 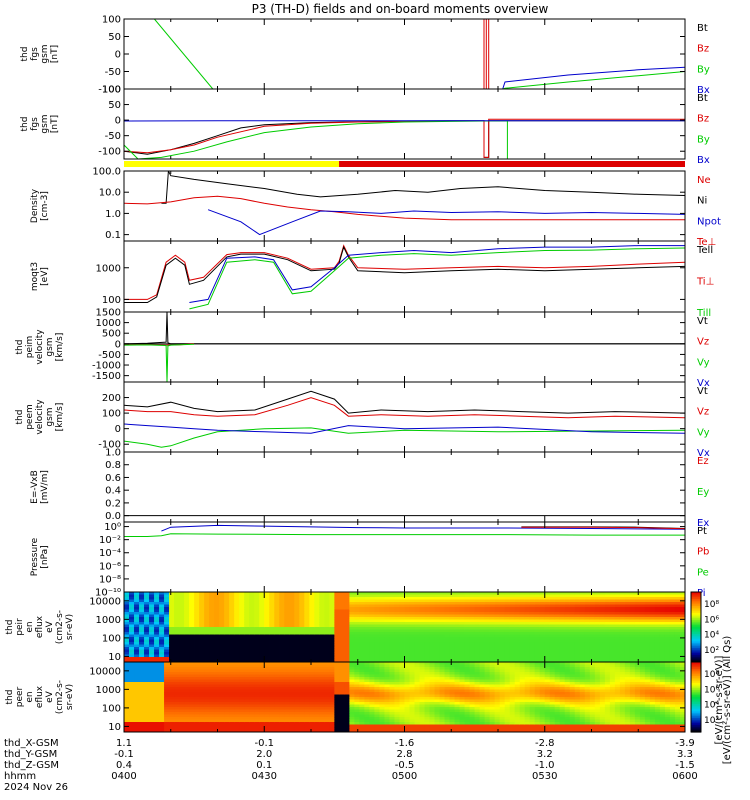 What do you see at coordinates (404, 557) in the screenshot?
I see `panel-frame` at bounding box center [404, 557].